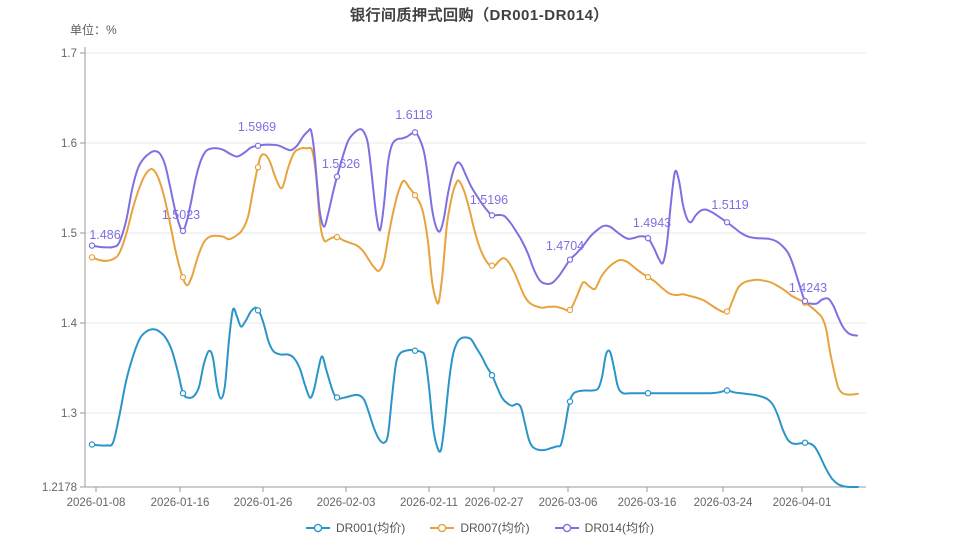 The image size is (959, 539). I want to click on legend-item-dr001: DR001(均价), so click(355, 527).